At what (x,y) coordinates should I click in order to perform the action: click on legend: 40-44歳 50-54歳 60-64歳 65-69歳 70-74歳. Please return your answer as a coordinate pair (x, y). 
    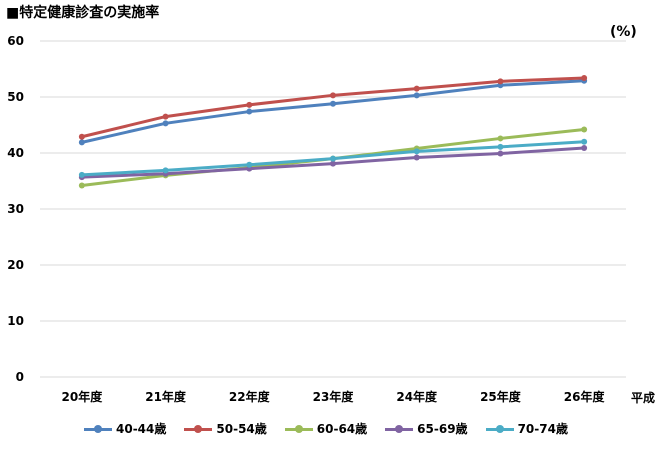
    Looking at the image, I should click on (335, 428).